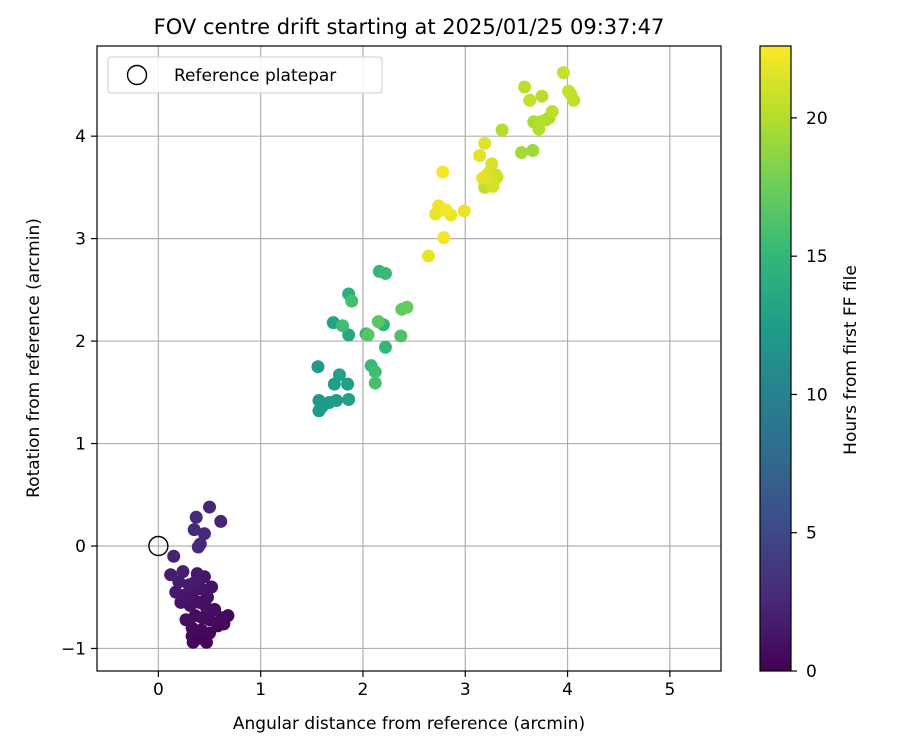 This screenshot has height=750, width=900. Describe the element at coordinates (137, 75) in the screenshot. I see `legend-marker` at that location.